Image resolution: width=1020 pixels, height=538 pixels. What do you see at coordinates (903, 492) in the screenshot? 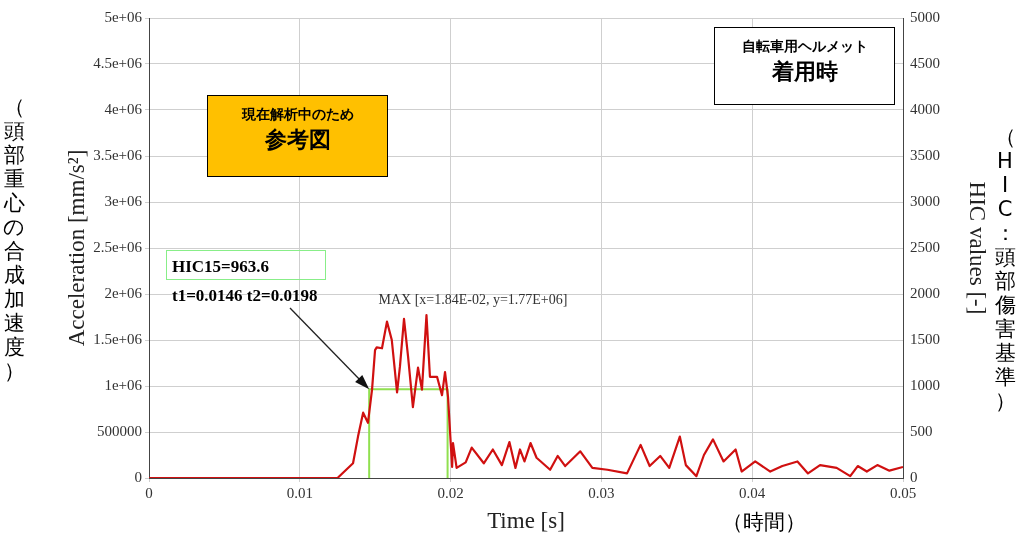
I see `x-tick-label: 0.05` at bounding box center [903, 492].